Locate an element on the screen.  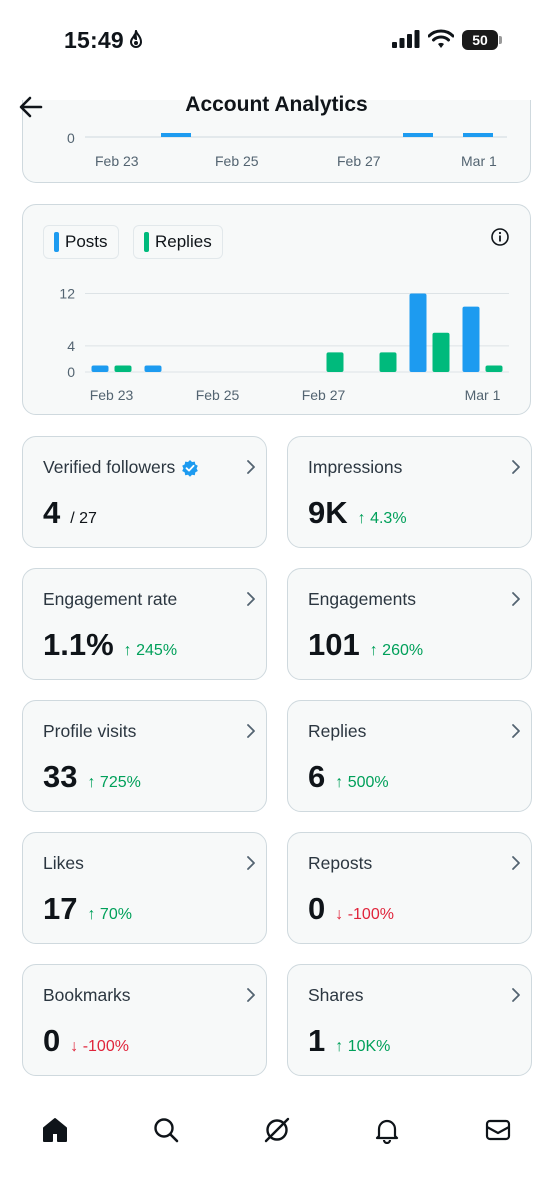
metric-value: 33 is located at coordinates (60, 776).